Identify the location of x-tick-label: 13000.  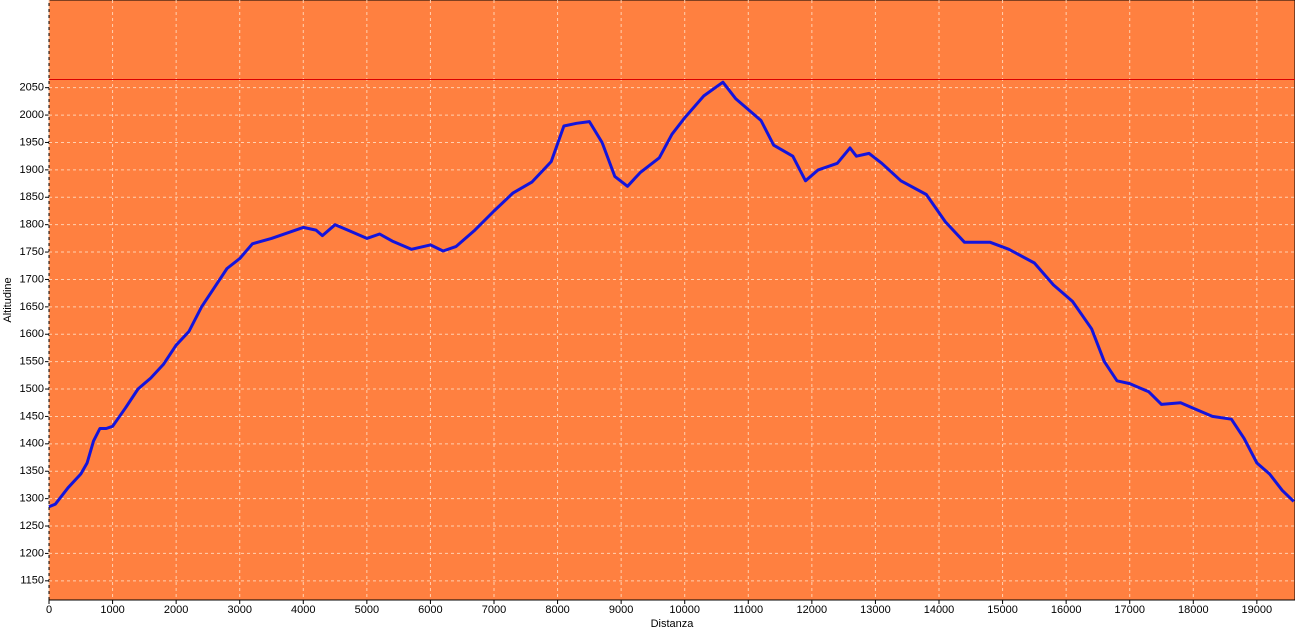
(875, 610).